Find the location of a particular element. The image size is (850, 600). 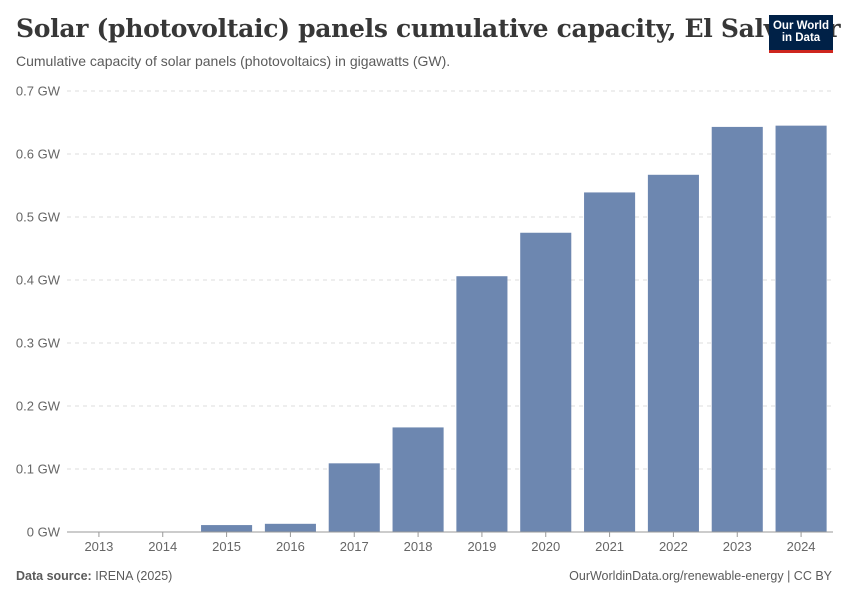

x-tick-label: 2019 is located at coordinates (481, 546).